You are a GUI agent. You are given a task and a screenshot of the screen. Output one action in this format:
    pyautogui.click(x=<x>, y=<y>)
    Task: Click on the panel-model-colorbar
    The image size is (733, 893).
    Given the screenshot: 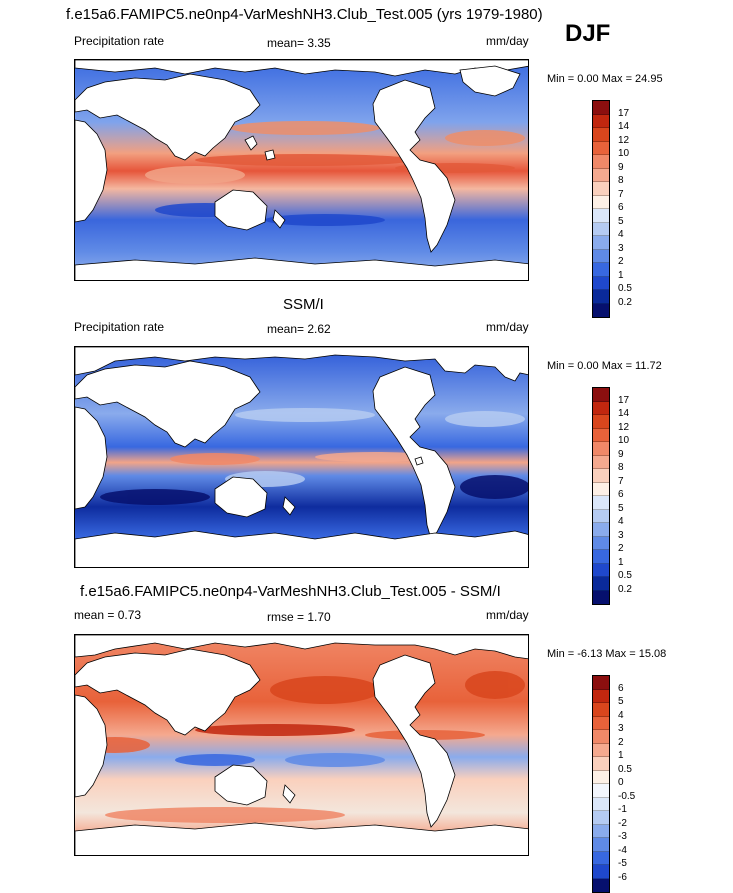 What is the action you would take?
    pyautogui.click(x=601, y=209)
    